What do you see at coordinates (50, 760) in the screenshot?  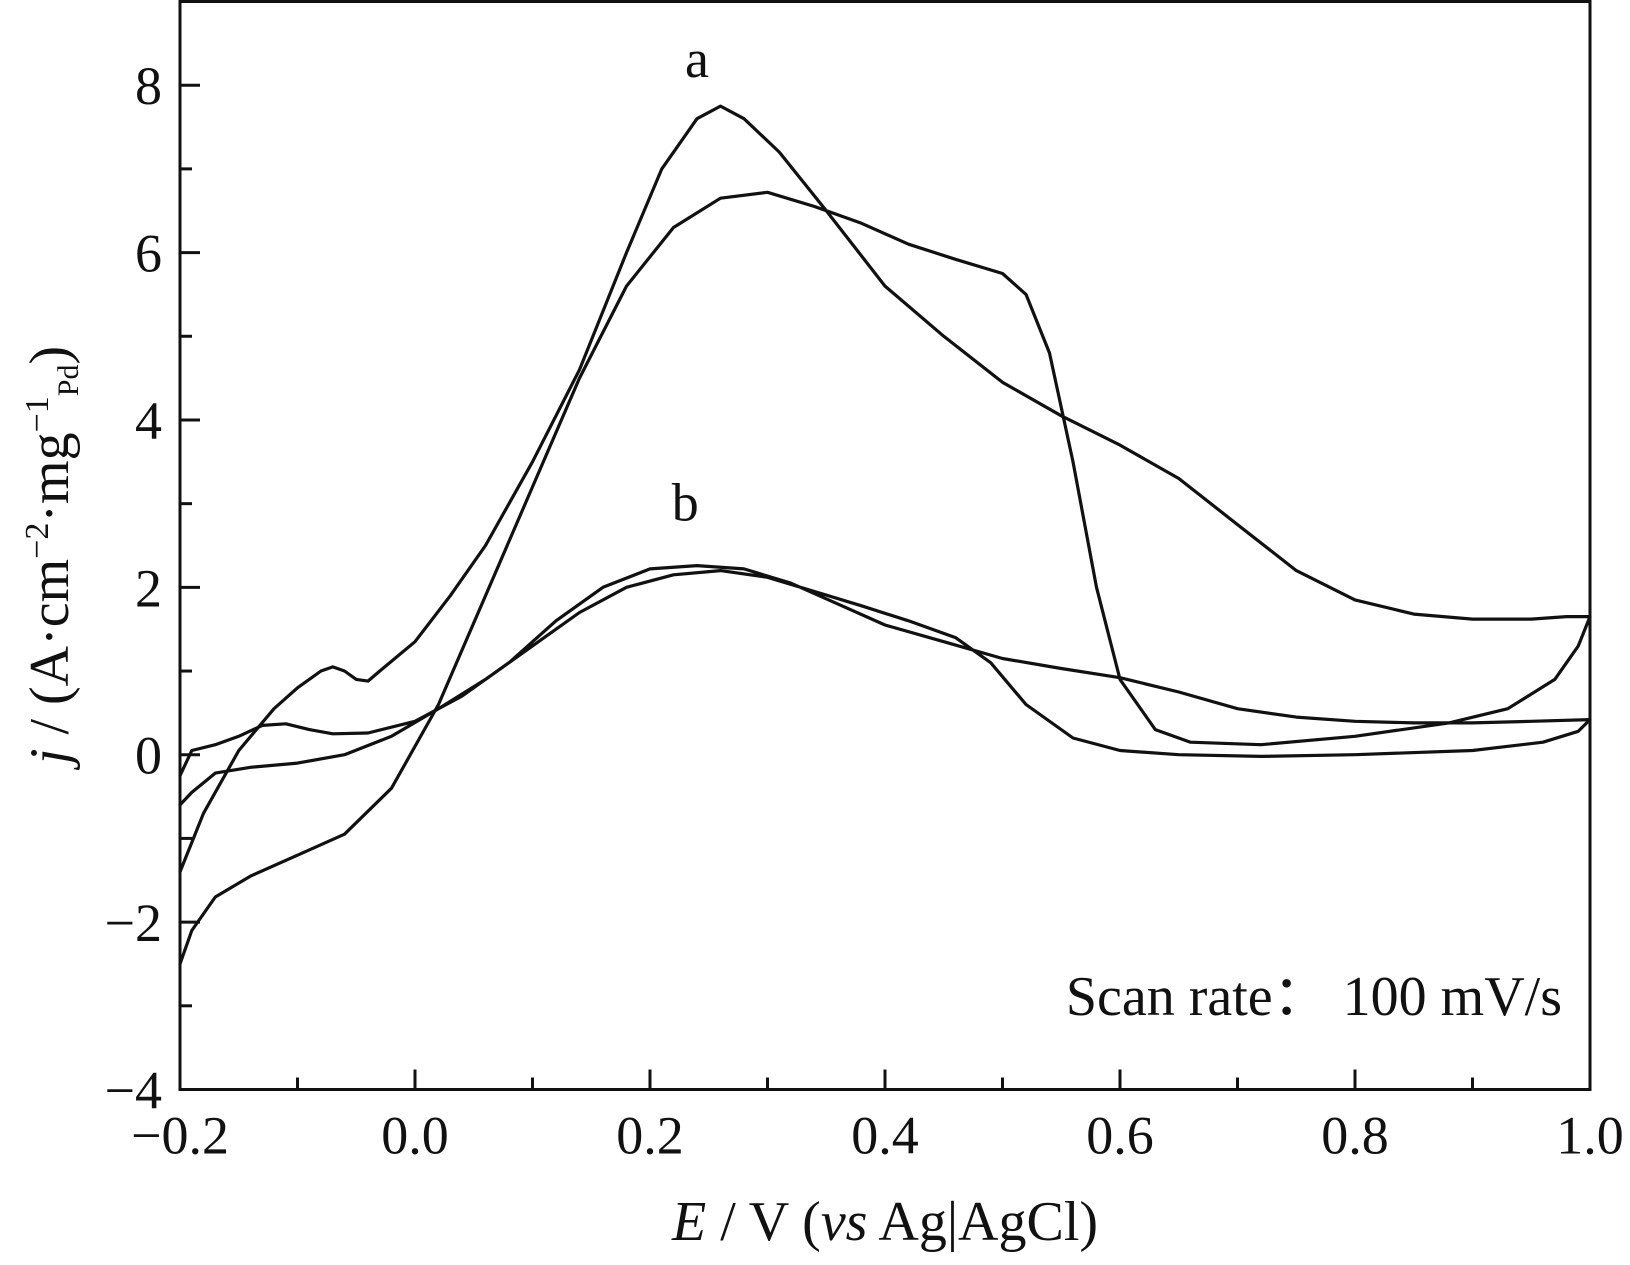 I see `y-axis-variable: j` at bounding box center [50, 760].